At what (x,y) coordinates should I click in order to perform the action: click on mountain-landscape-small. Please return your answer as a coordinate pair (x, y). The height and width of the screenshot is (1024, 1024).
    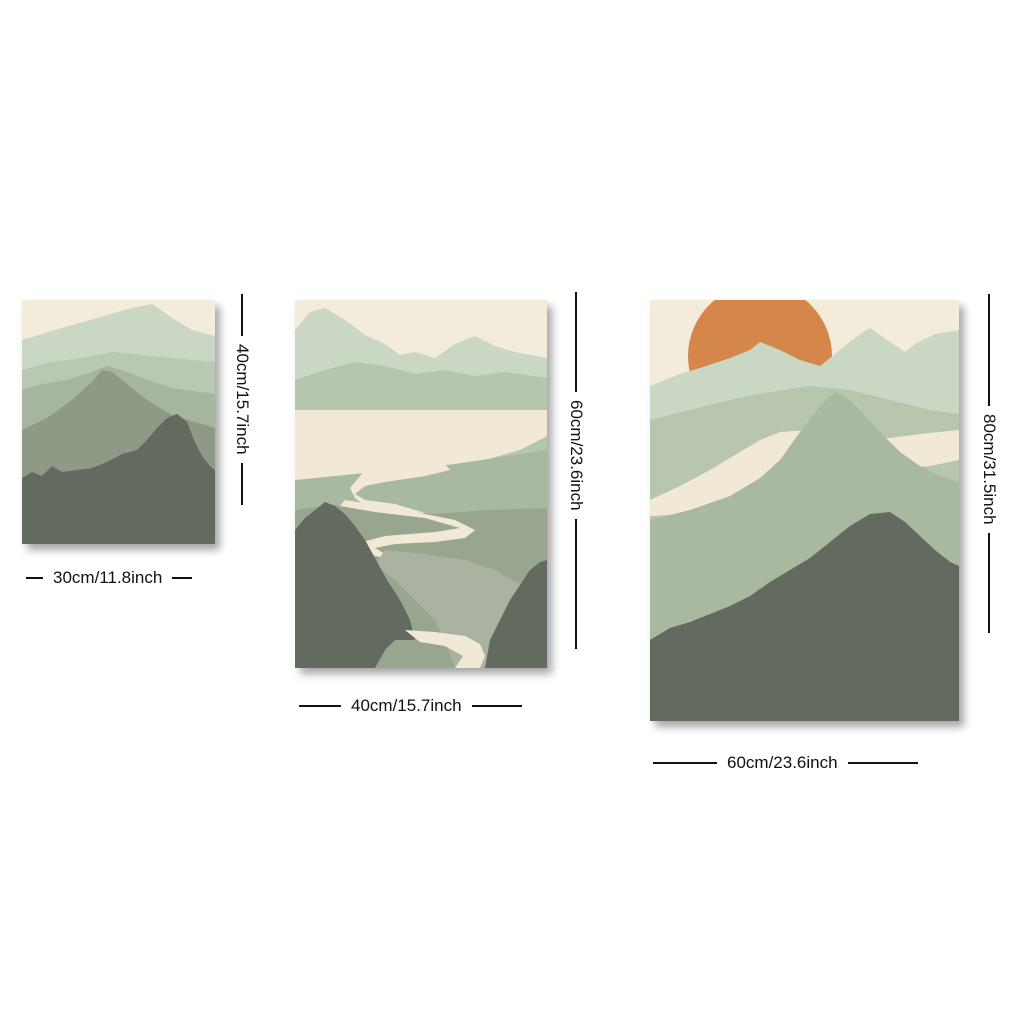
    Looking at the image, I should click on (118, 422).